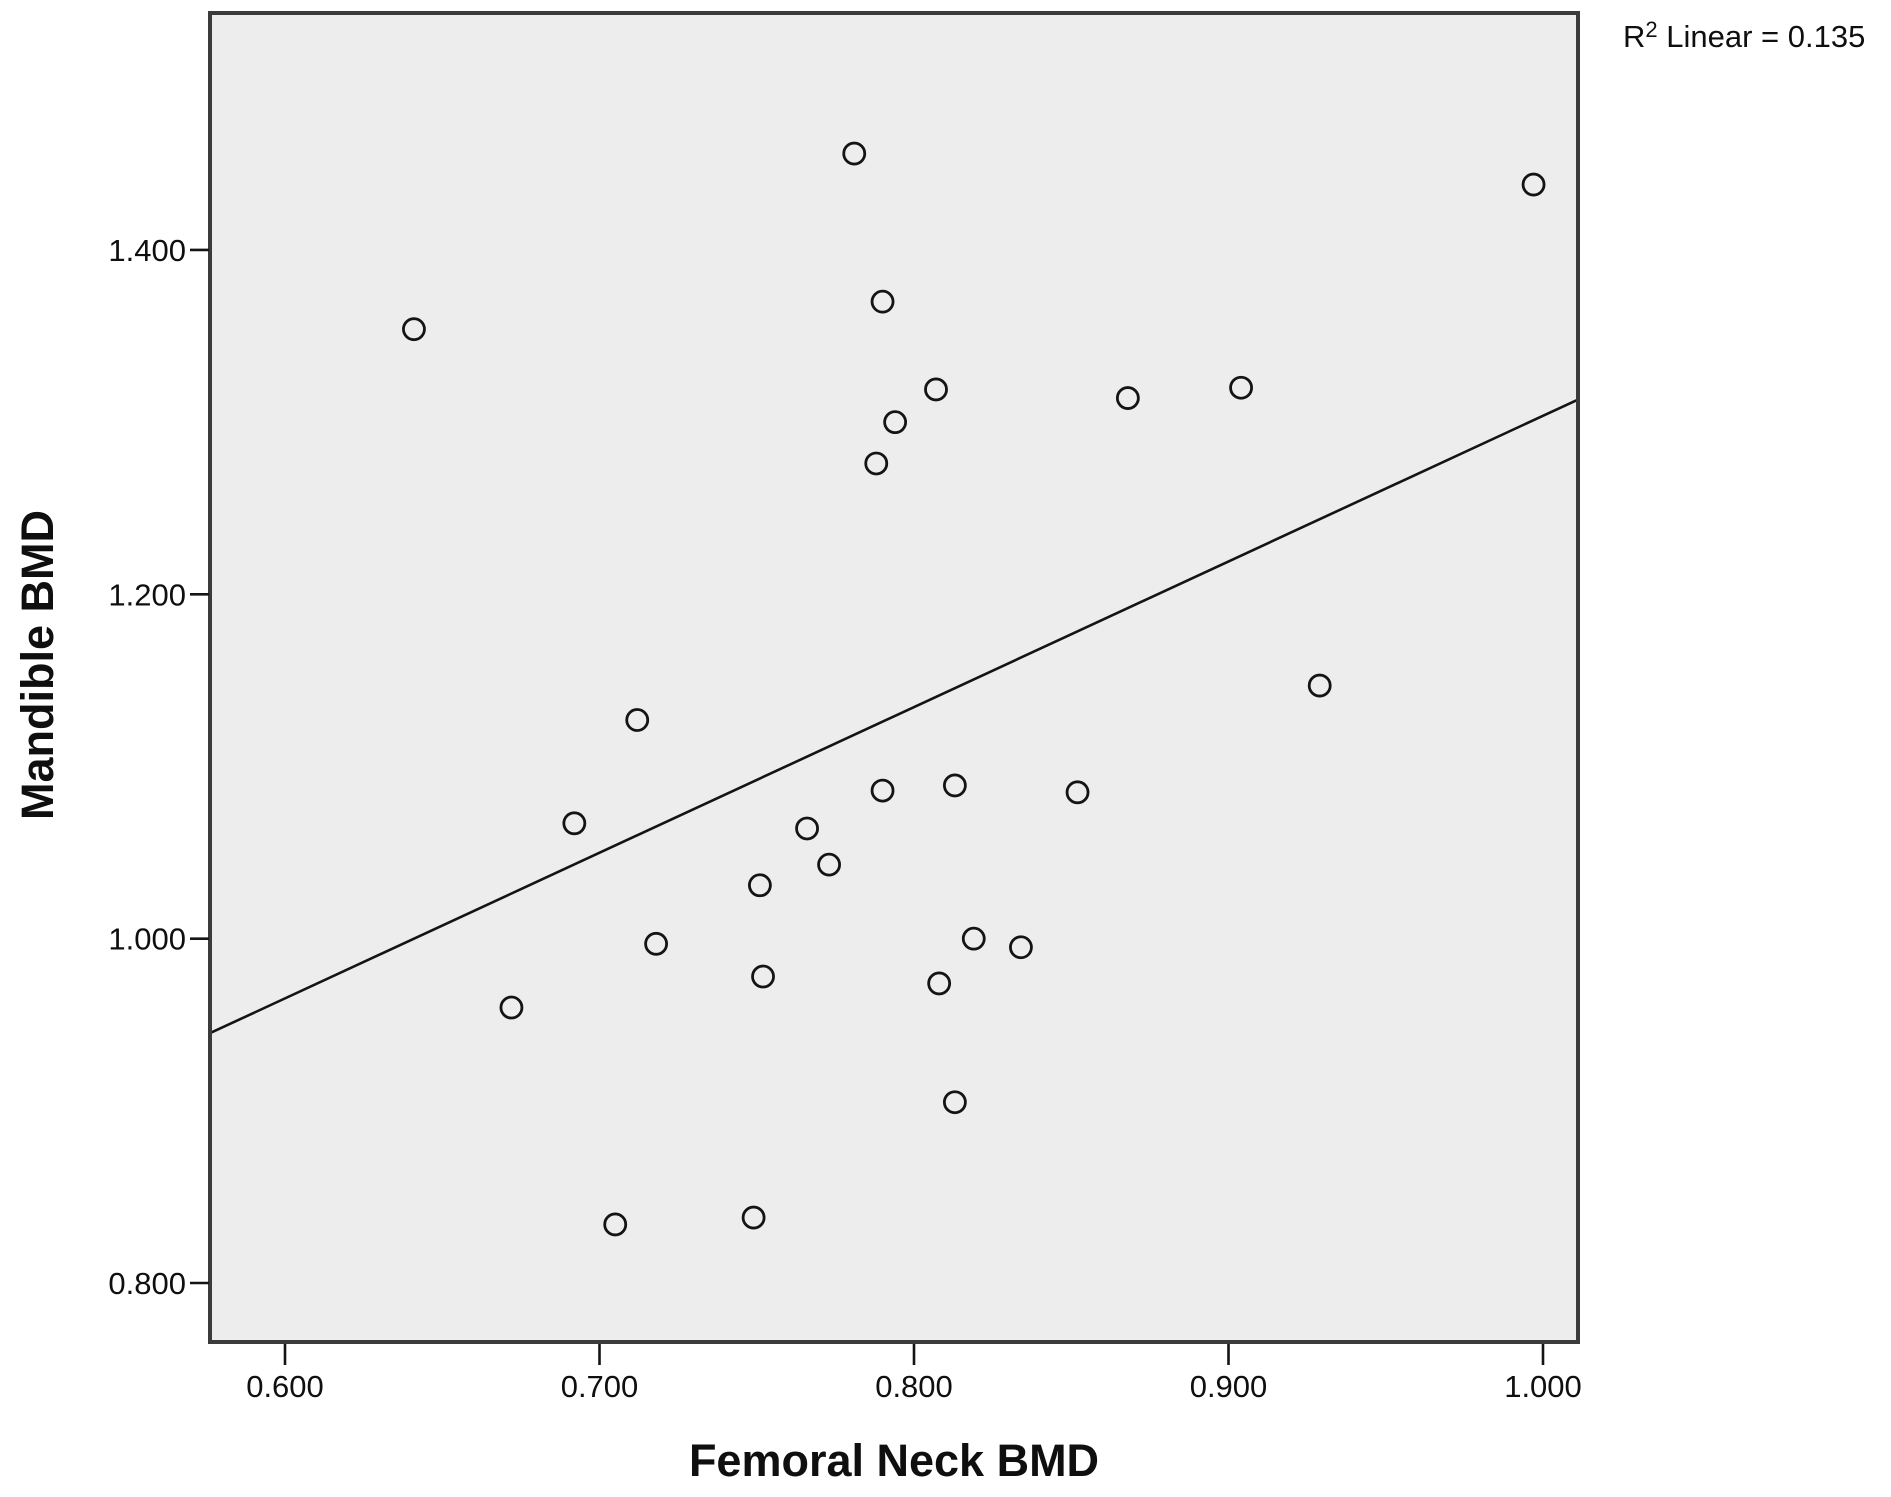  What do you see at coordinates (147, 594) in the screenshot?
I see `y-tick-label: 1.200` at bounding box center [147, 594].